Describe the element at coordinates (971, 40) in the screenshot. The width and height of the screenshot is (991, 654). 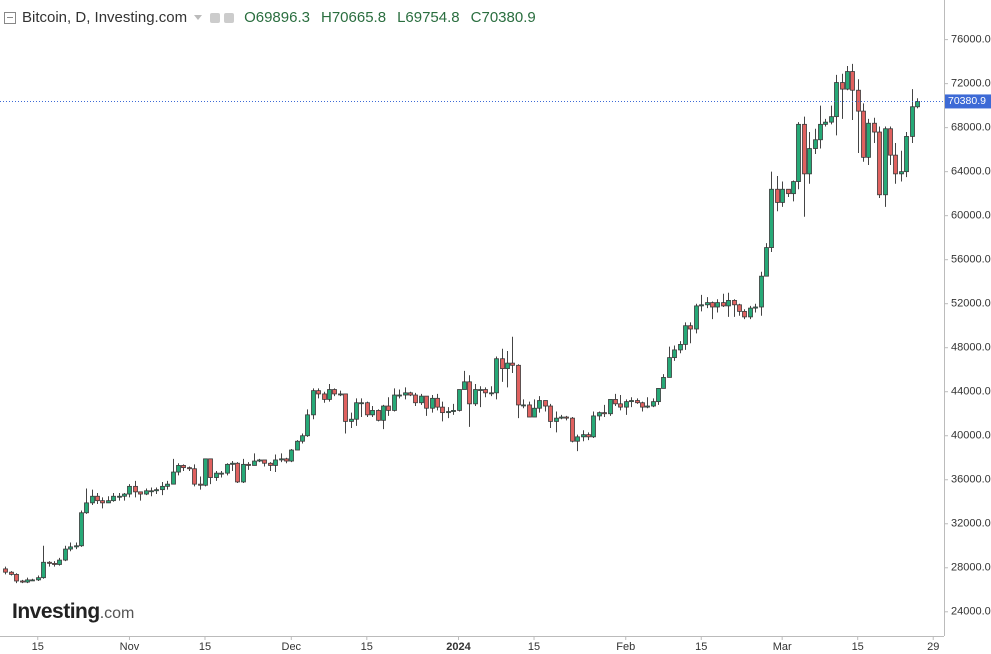
I see `y-tick-label: 76000.0` at that location.